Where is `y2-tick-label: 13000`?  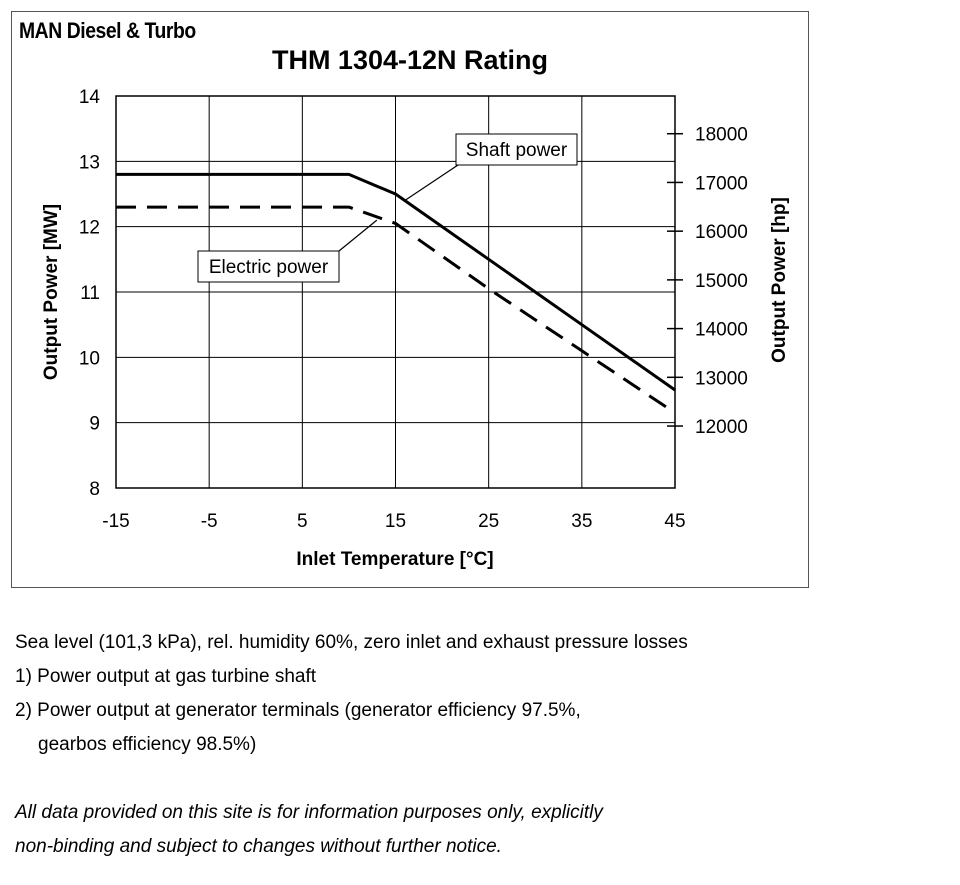 y2-tick-label: 13000 is located at coordinates (721, 378).